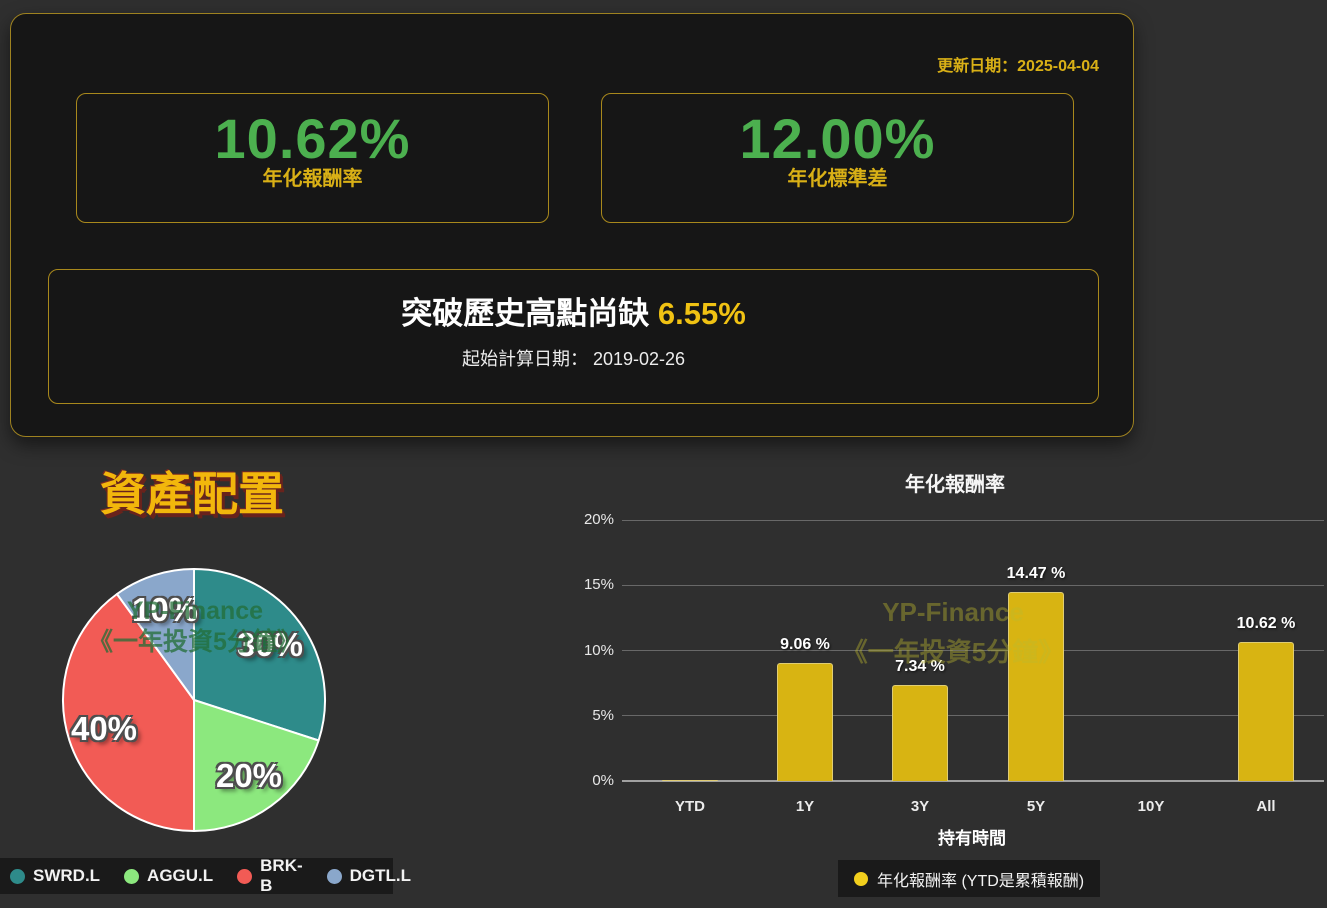 The image size is (1327, 908). I want to click on drawdown-to-high-value: 6.55%, so click(701, 313).